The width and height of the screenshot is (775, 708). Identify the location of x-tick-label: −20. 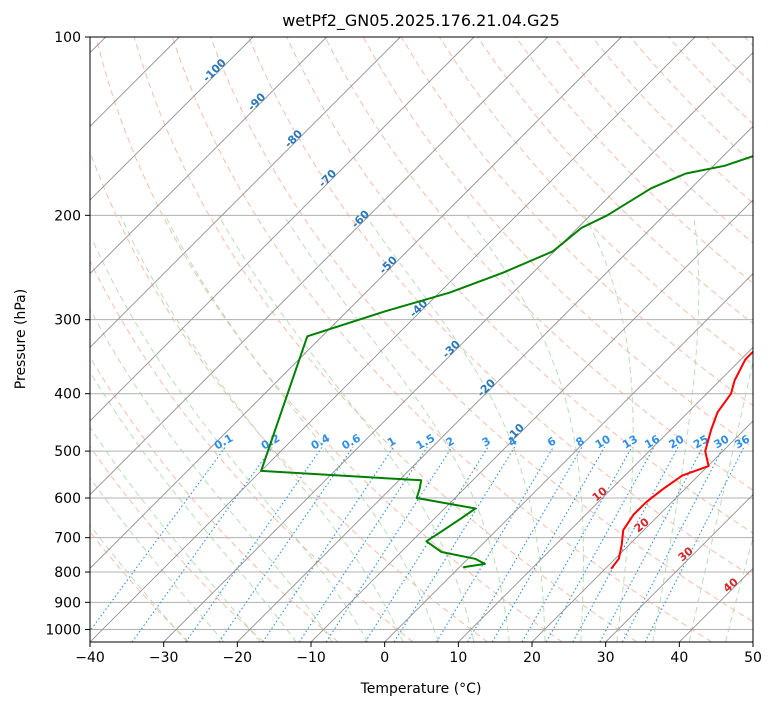
(238, 658).